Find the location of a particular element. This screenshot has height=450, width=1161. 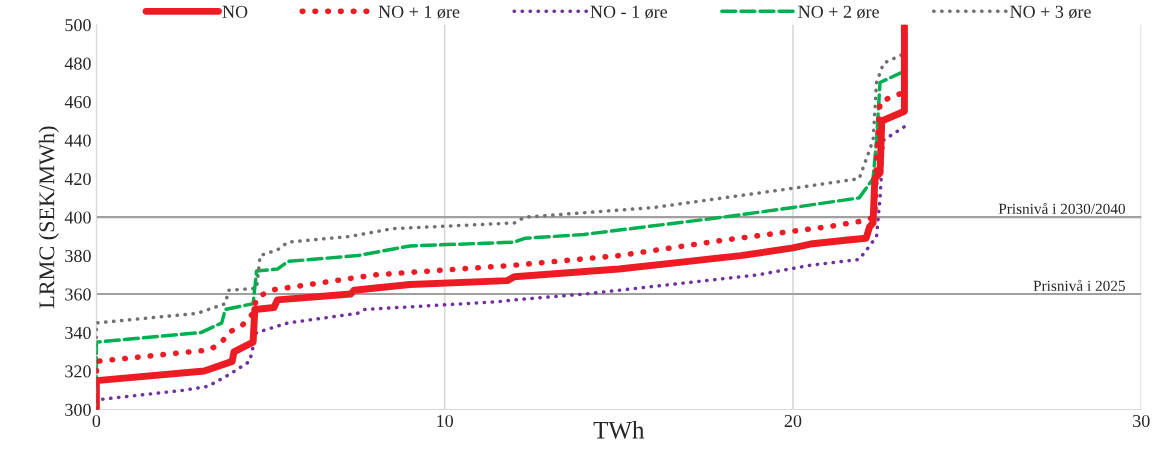

x-tick-label: 30 is located at coordinates (1141, 421).